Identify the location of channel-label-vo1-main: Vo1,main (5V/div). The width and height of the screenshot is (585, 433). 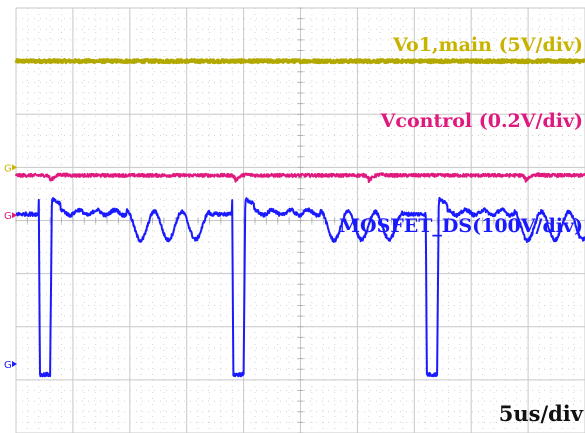
(487, 45).